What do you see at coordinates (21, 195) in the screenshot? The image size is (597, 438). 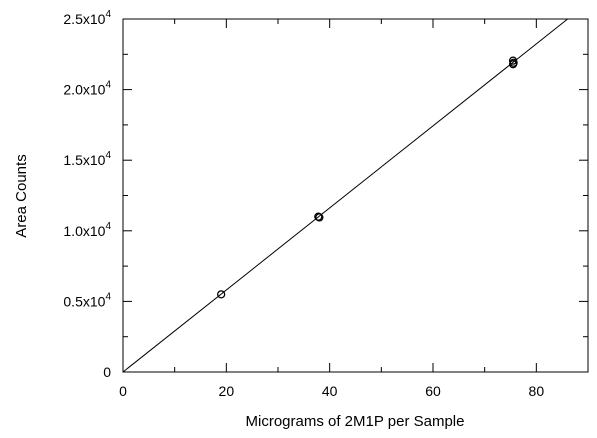 I see `y-axis-title: Area Counts` at bounding box center [21, 195].